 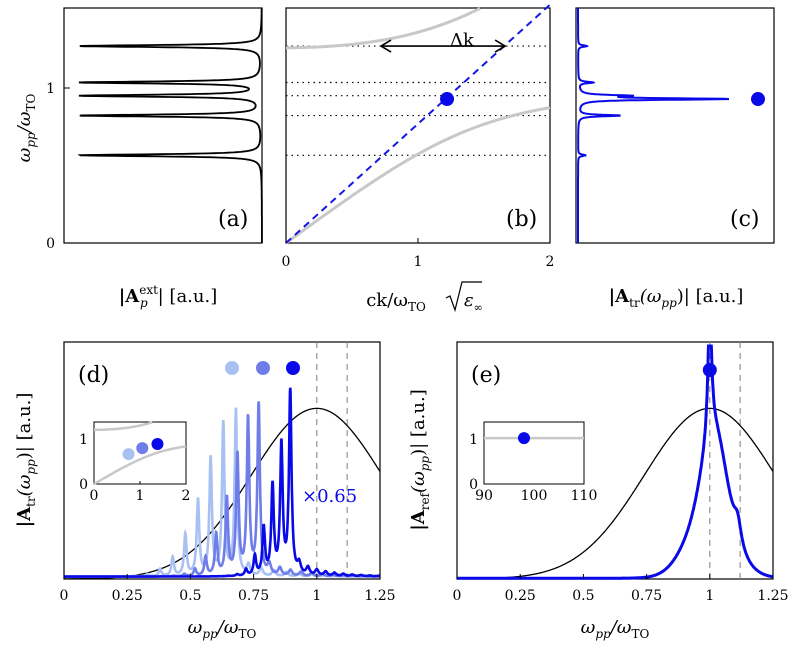 What do you see at coordinates (534, 496) in the screenshot?
I see `panel-e-inset-xtick-1: 100` at bounding box center [534, 496].